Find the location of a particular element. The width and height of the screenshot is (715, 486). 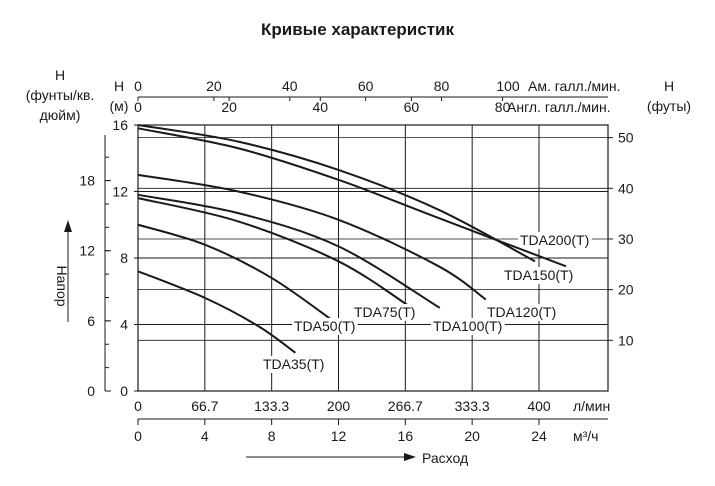

y-tick-m: 0 is located at coordinates (124, 391).